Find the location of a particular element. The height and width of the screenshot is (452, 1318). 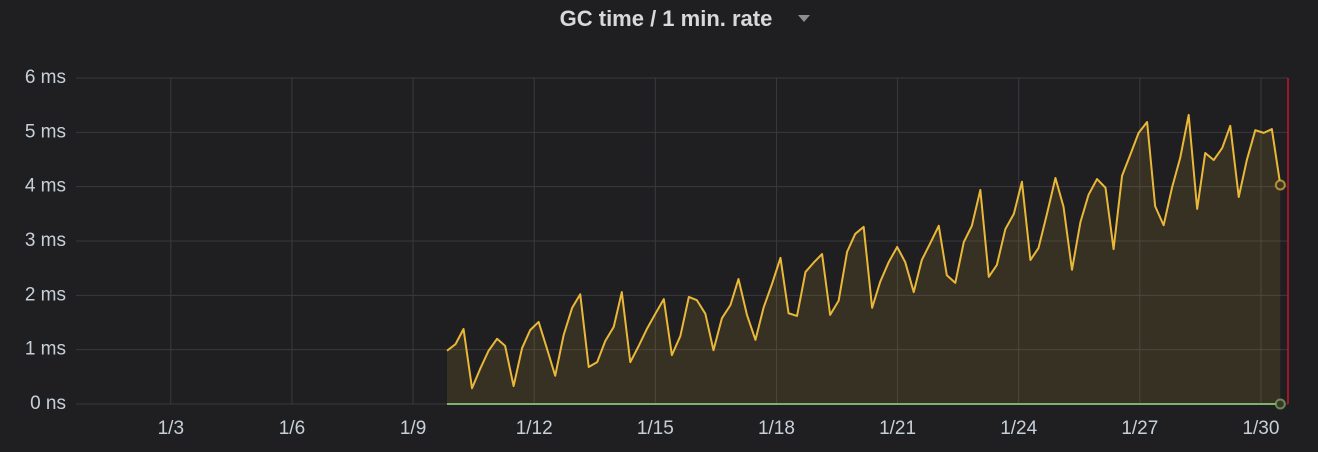

x-tick-label: 1/6 is located at coordinates (292, 428).